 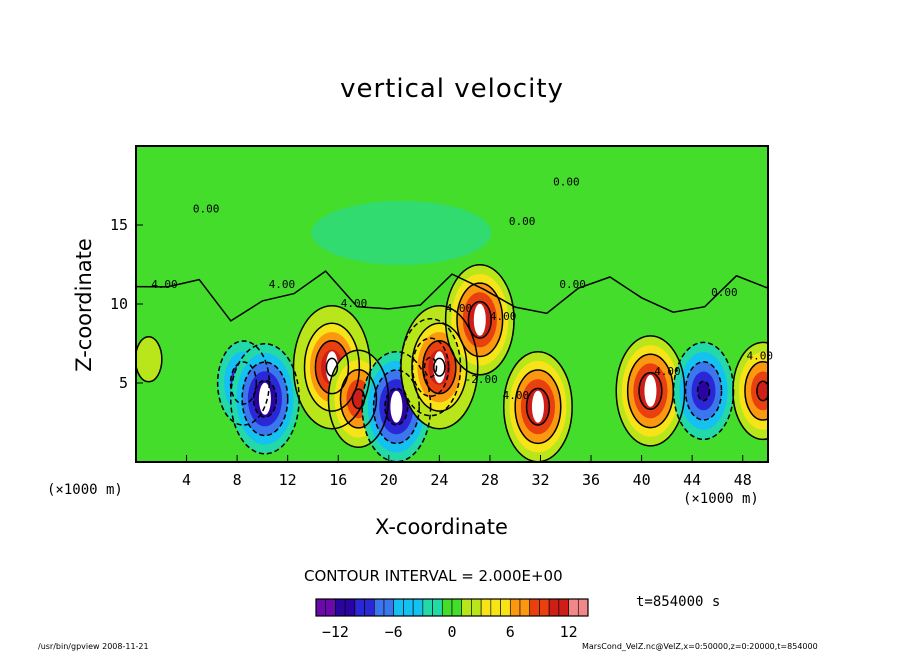 What do you see at coordinates (452, 89) in the screenshot?
I see `chart-title: vertical velocity` at bounding box center [452, 89].